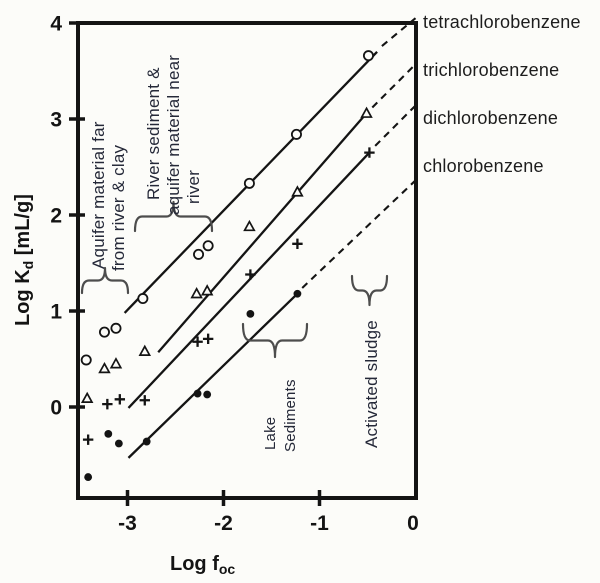  I want to click on annotation-activated-sludge: Activated sludge, so click(371, 384).